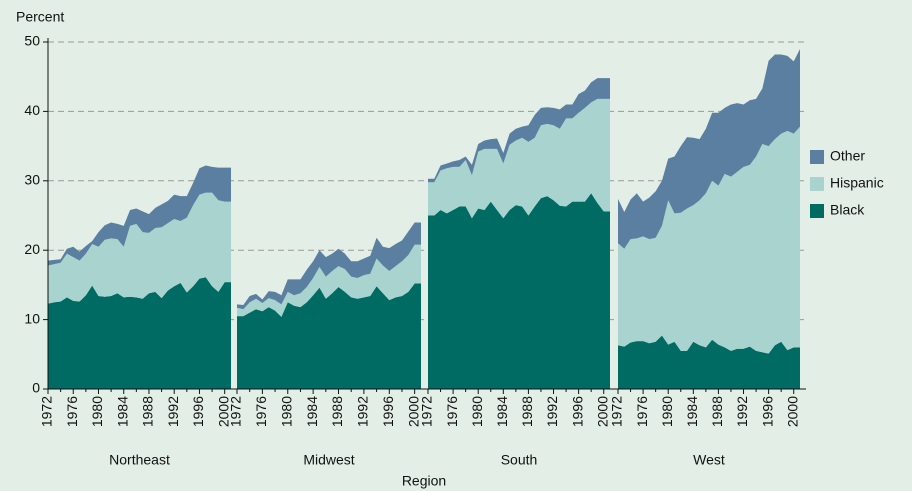 The width and height of the screenshot is (912, 491). I want to click on x-axis-label: Region, so click(424, 481).